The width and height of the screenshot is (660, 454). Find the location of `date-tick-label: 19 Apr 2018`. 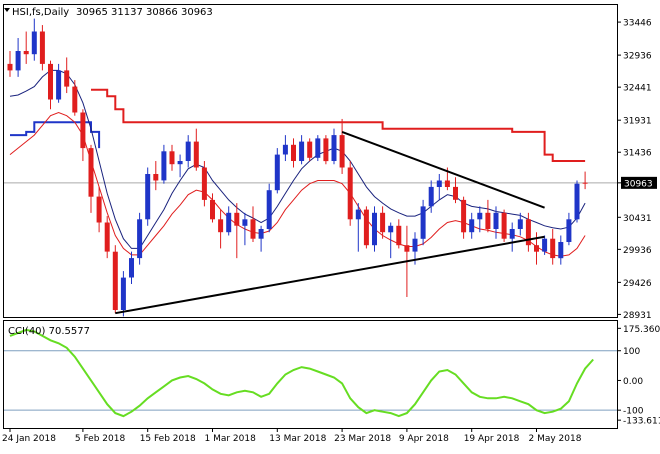

date-tick-label: 19 Apr 2018 is located at coordinates (492, 439).